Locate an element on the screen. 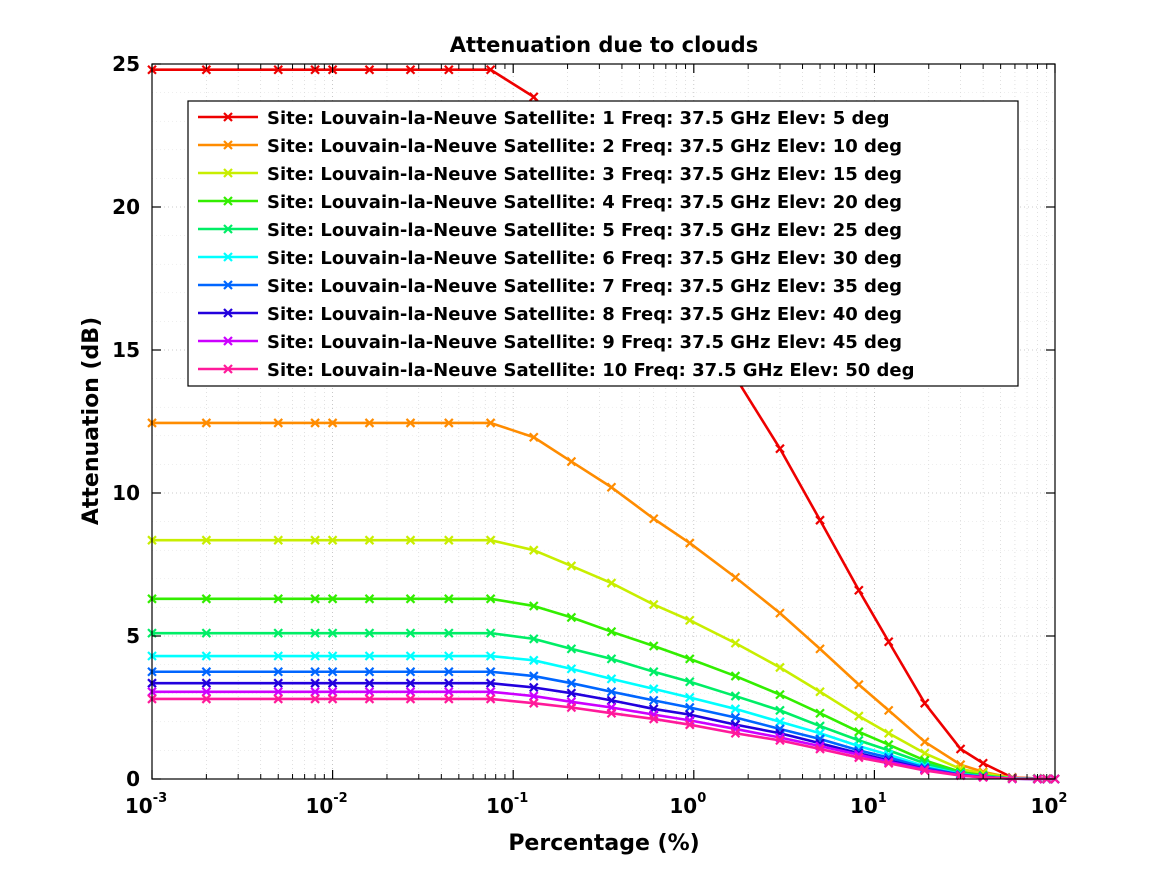 The height and width of the screenshot is (875, 1167). chart-title: Attenuation due to clouds is located at coordinates (604, 45).